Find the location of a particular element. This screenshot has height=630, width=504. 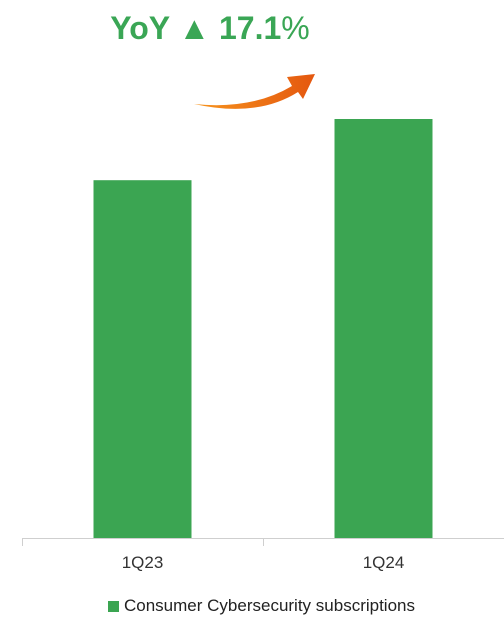

bar-1Q23 is located at coordinates (142, 359).